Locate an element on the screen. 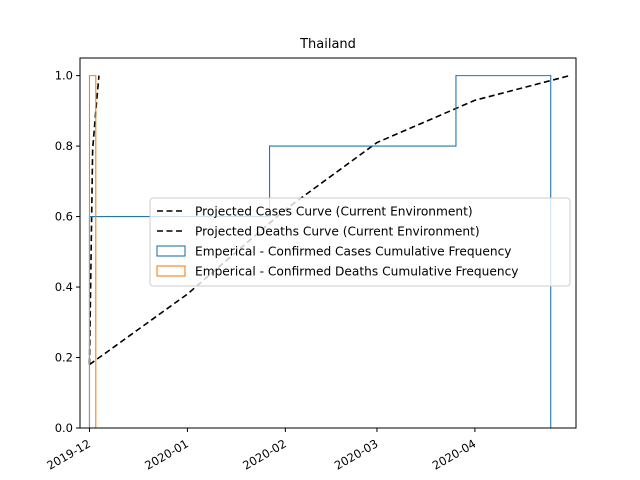 This screenshot has height=480, width=640. chart-title: Thailand is located at coordinates (327, 44).